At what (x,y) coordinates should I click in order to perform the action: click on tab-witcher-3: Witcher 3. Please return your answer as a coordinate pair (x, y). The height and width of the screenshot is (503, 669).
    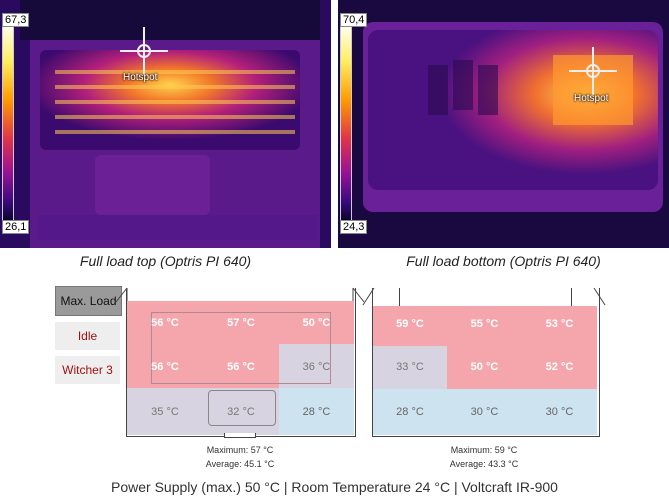
    Looking at the image, I should click on (87, 370).